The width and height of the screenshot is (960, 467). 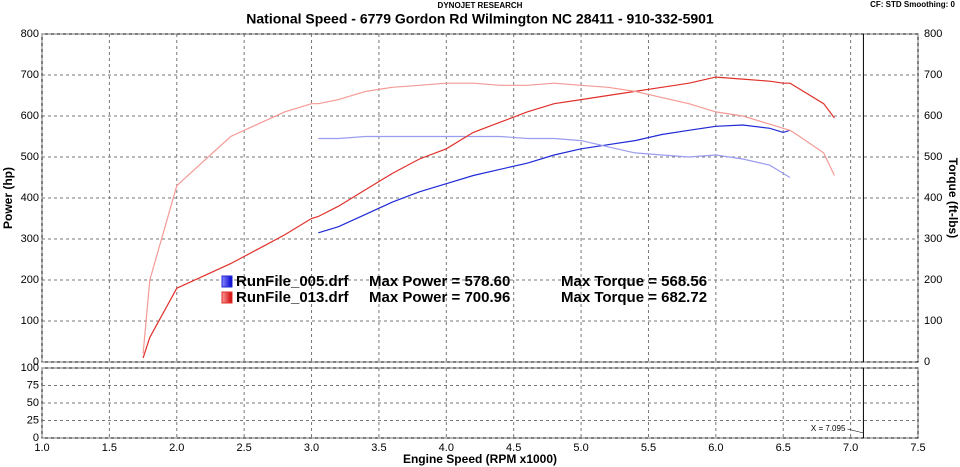 What do you see at coordinates (933, 157) in the screenshot?
I see `y2-tick-label: 500` at bounding box center [933, 157].